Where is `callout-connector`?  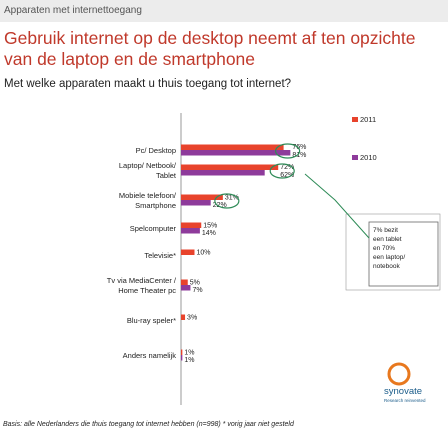
callout-connector is located at coordinates (337, 206).